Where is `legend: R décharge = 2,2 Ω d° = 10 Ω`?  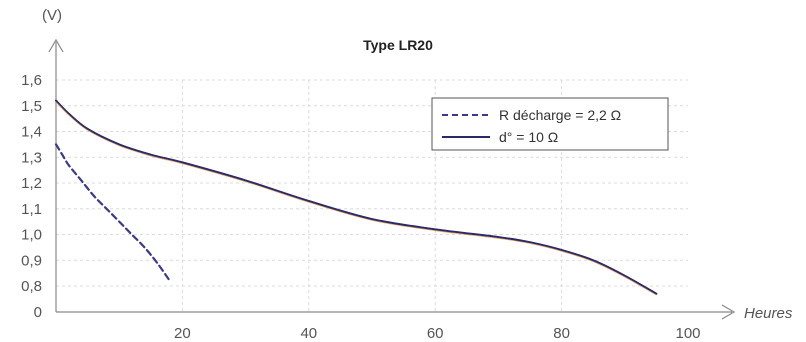
legend: R décharge = 2,2 Ω d° = 10 Ω is located at coordinates (550, 124).